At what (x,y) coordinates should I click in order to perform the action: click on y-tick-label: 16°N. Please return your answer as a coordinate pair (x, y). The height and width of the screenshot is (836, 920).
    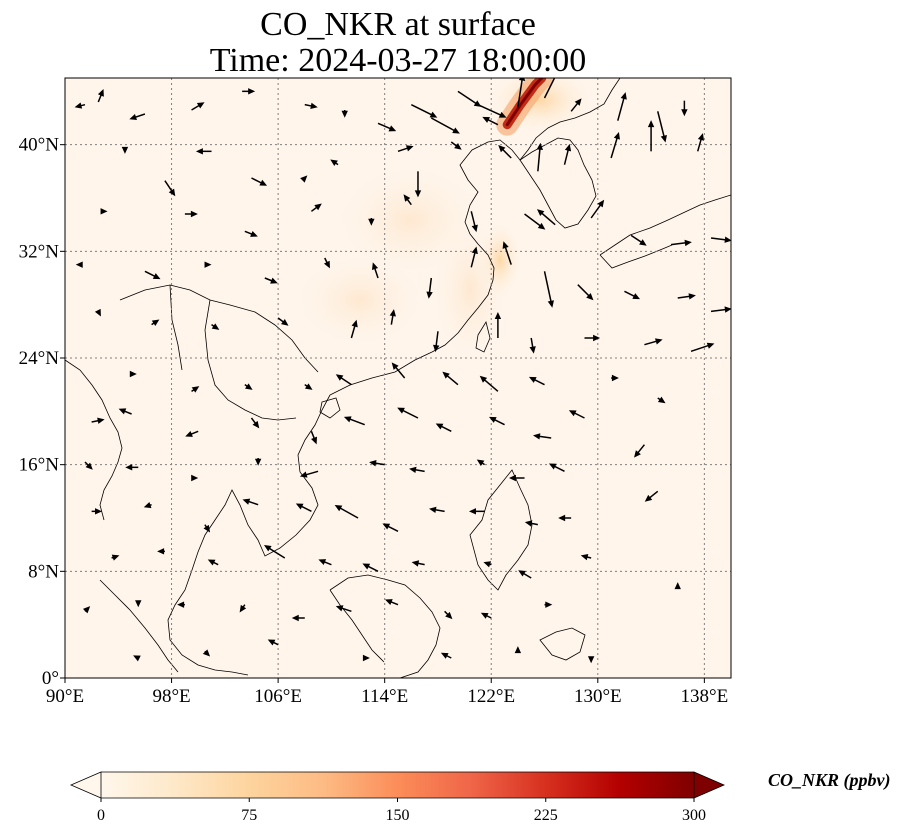
    Looking at the image, I should click on (39, 465).